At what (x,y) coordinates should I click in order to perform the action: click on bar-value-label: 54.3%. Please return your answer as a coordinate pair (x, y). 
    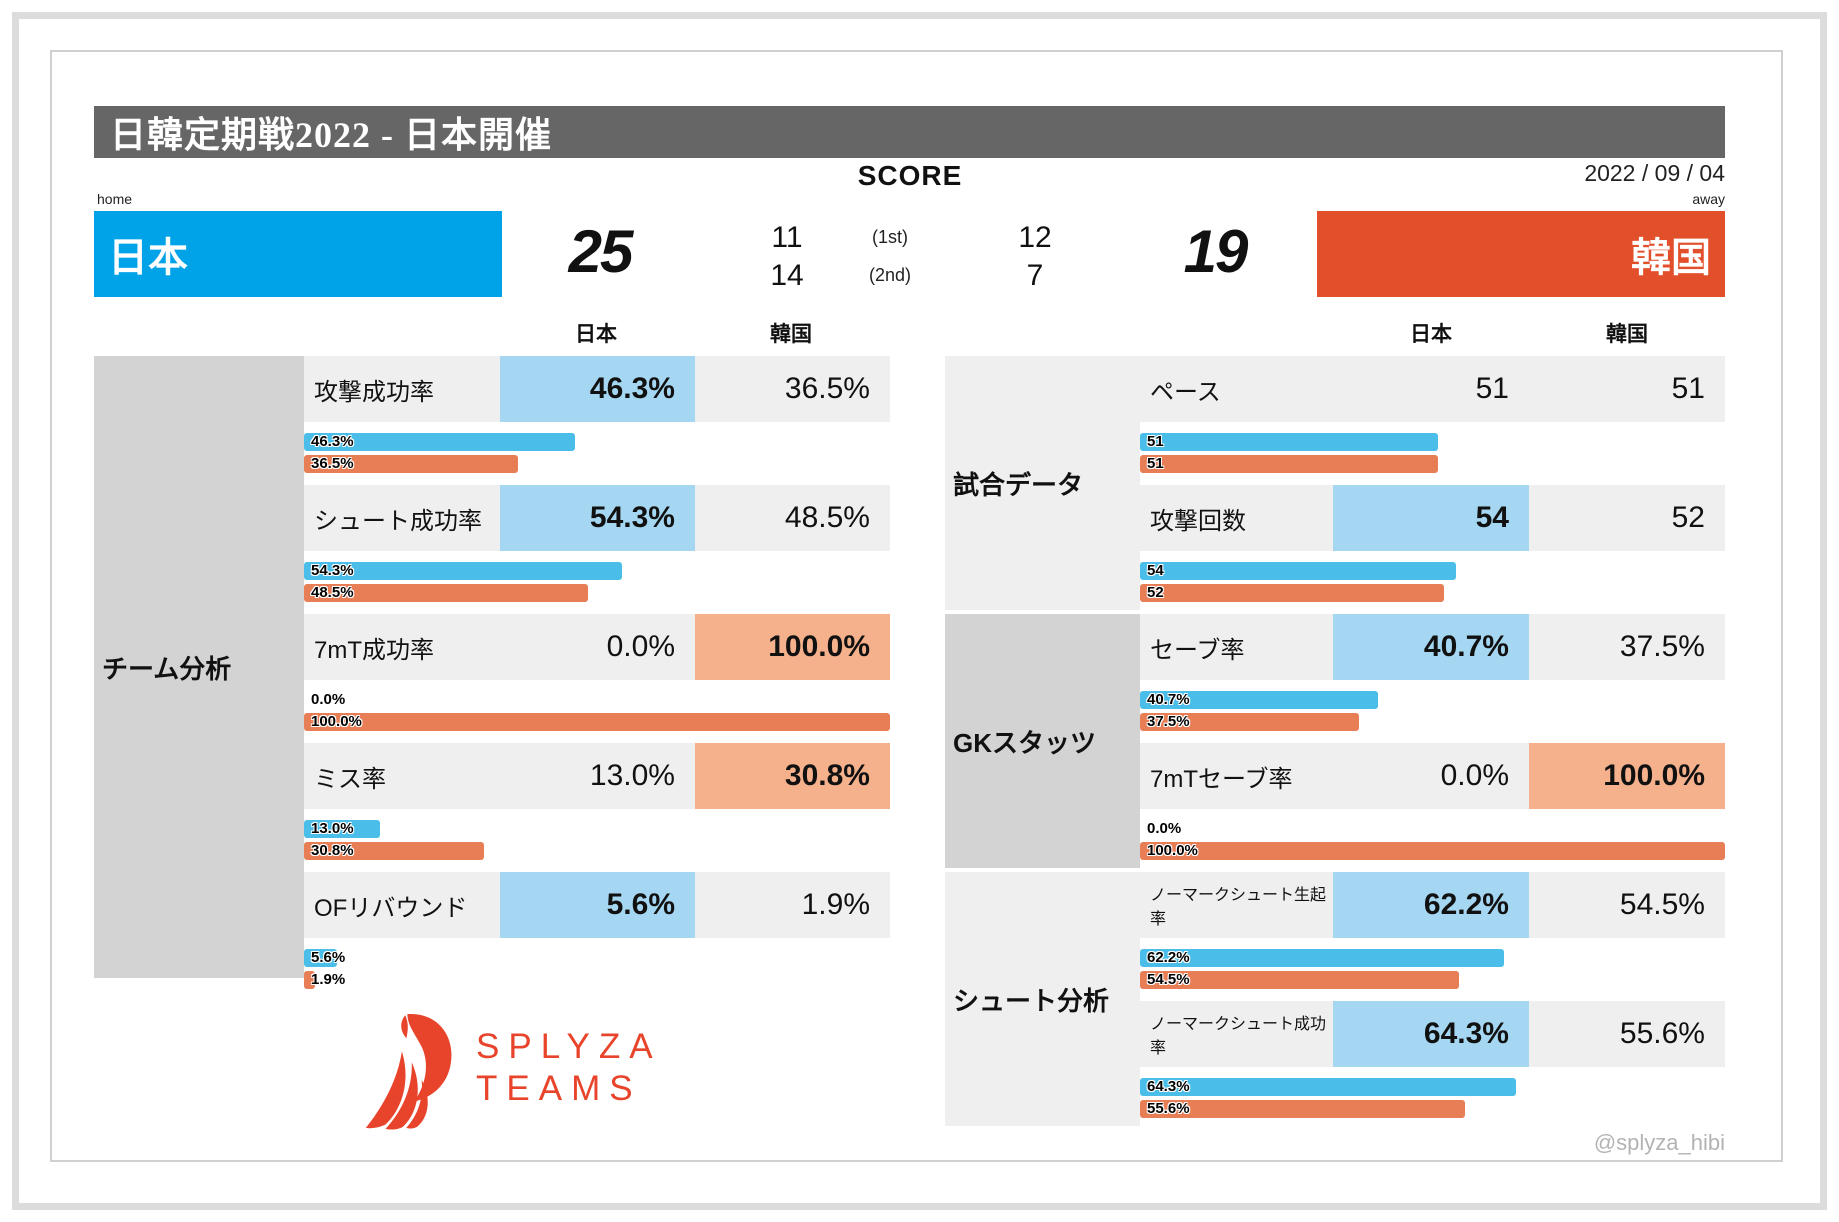
    Looking at the image, I should click on (332, 570).